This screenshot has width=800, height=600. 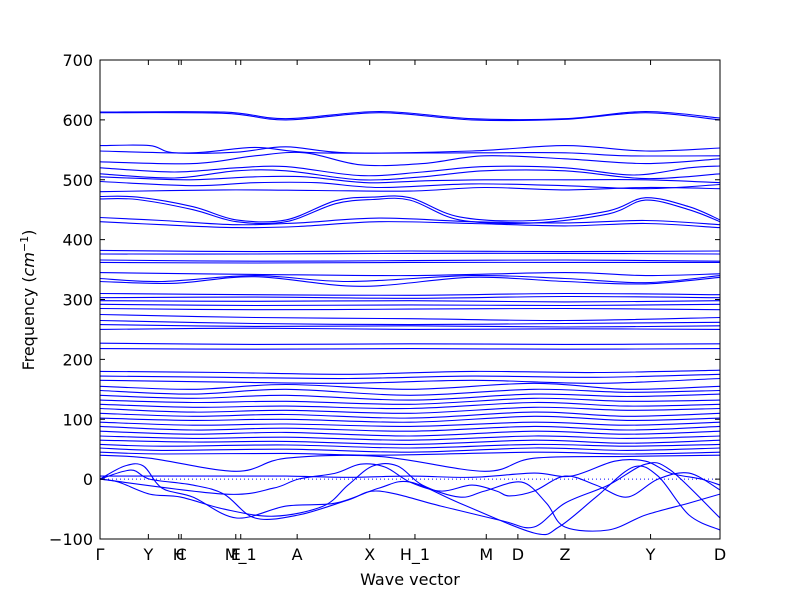 I want to click on x-path-label: C, so click(x=181, y=554).